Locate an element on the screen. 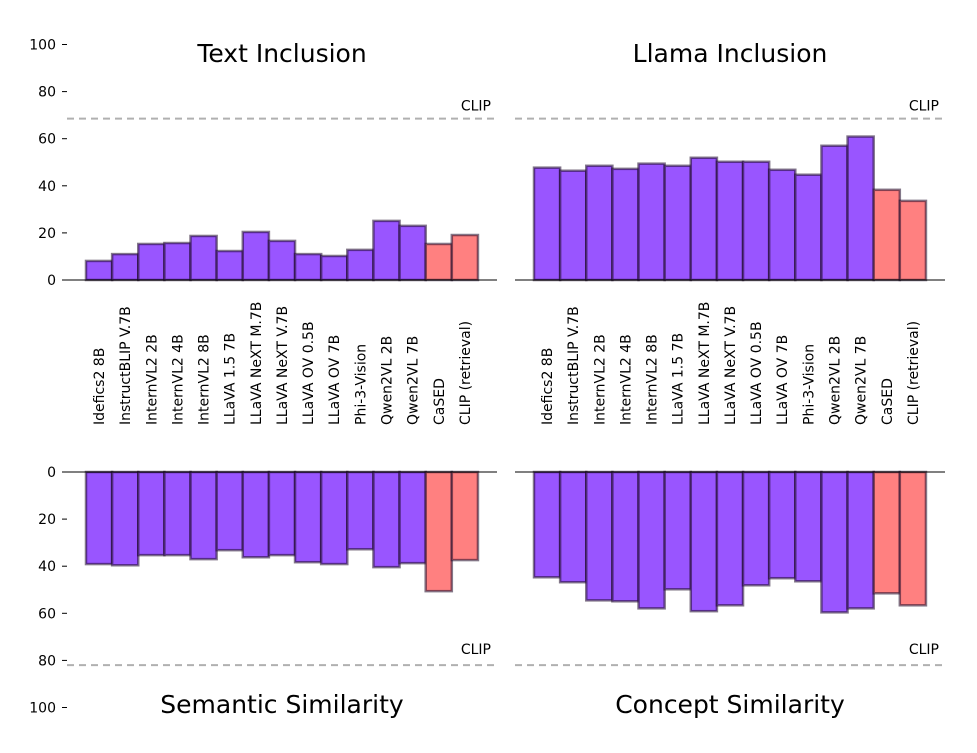 The width and height of the screenshot is (977, 753). panel-title: Semantic Similarity is located at coordinates (282, 704).